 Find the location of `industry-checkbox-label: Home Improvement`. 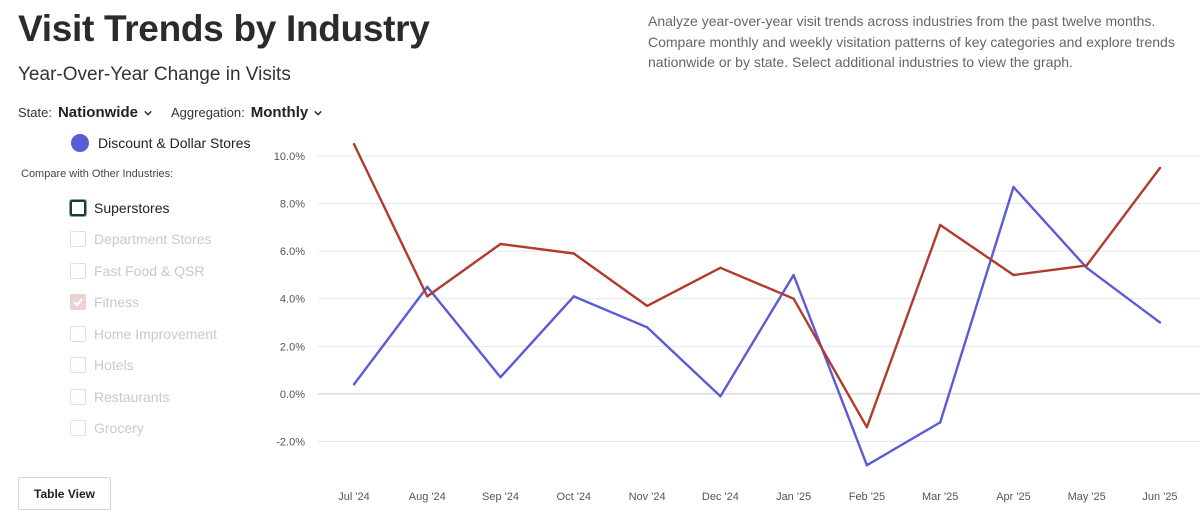

industry-checkbox-label: Home Improvement is located at coordinates (155, 333).